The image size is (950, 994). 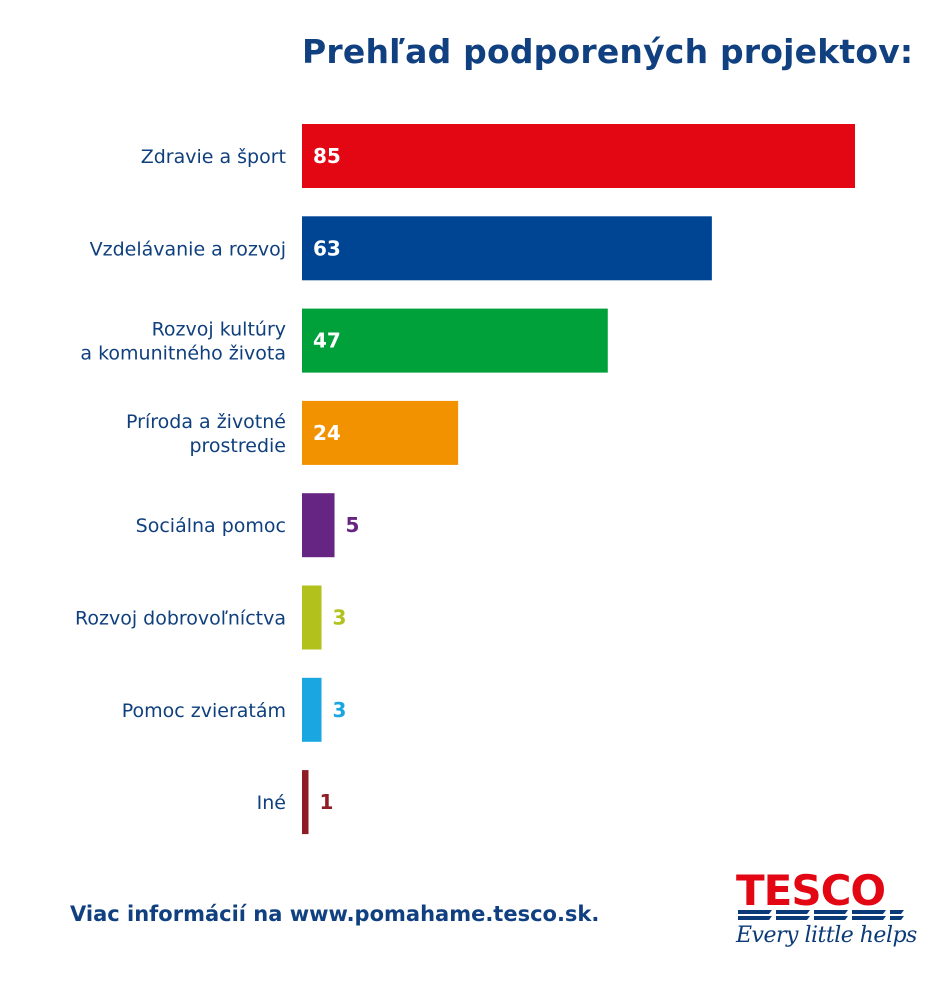 What do you see at coordinates (353, 525) in the screenshot?
I see `bar-value-label: 5` at bounding box center [353, 525].